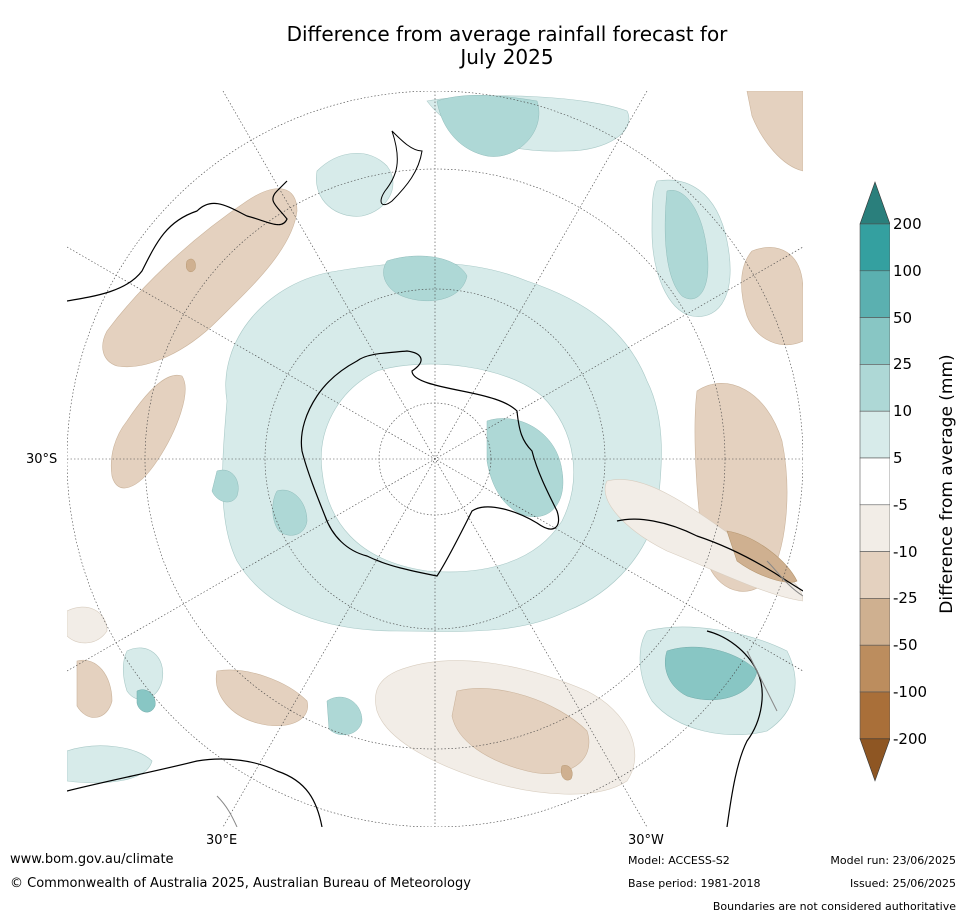 Image resolution: width=965 pixels, height=919 pixels. I want to click on website-link: www.bom.gov.au/climate, so click(92, 859).